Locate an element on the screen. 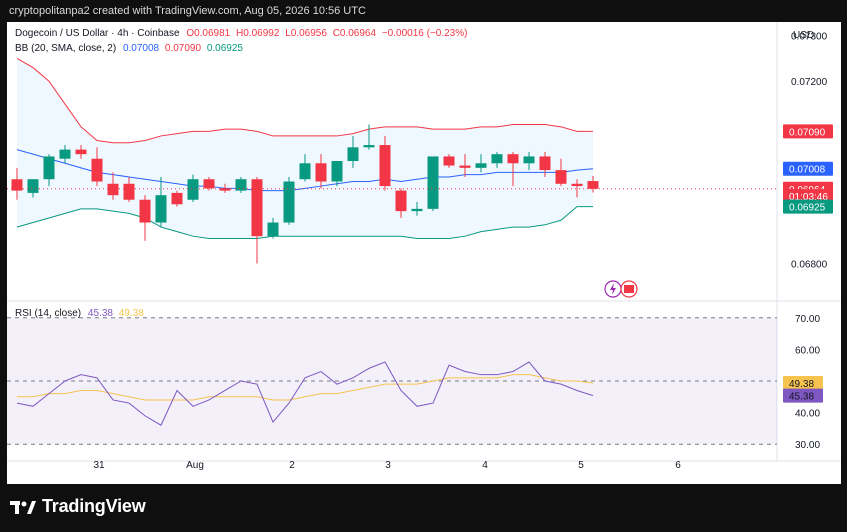 This screenshot has width=847, height=532. rsi-ma-line is located at coordinates (305, 387).